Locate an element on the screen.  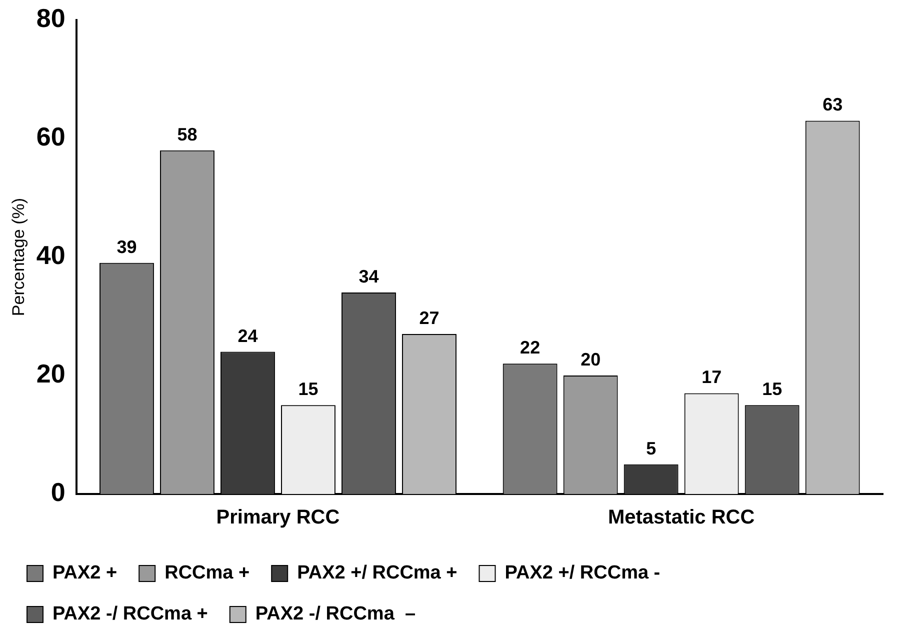
data-label: 20 is located at coordinates (590, 359).